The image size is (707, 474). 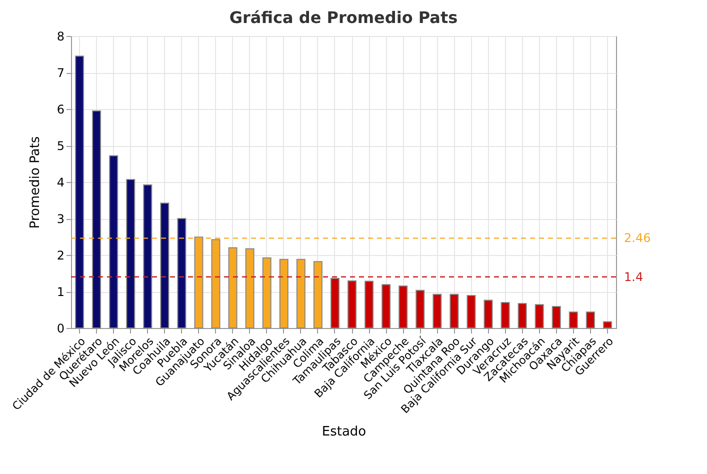 What do you see at coordinates (343, 17) in the screenshot?
I see `chart-title: Gráfica de Promedio Pats` at bounding box center [343, 17].